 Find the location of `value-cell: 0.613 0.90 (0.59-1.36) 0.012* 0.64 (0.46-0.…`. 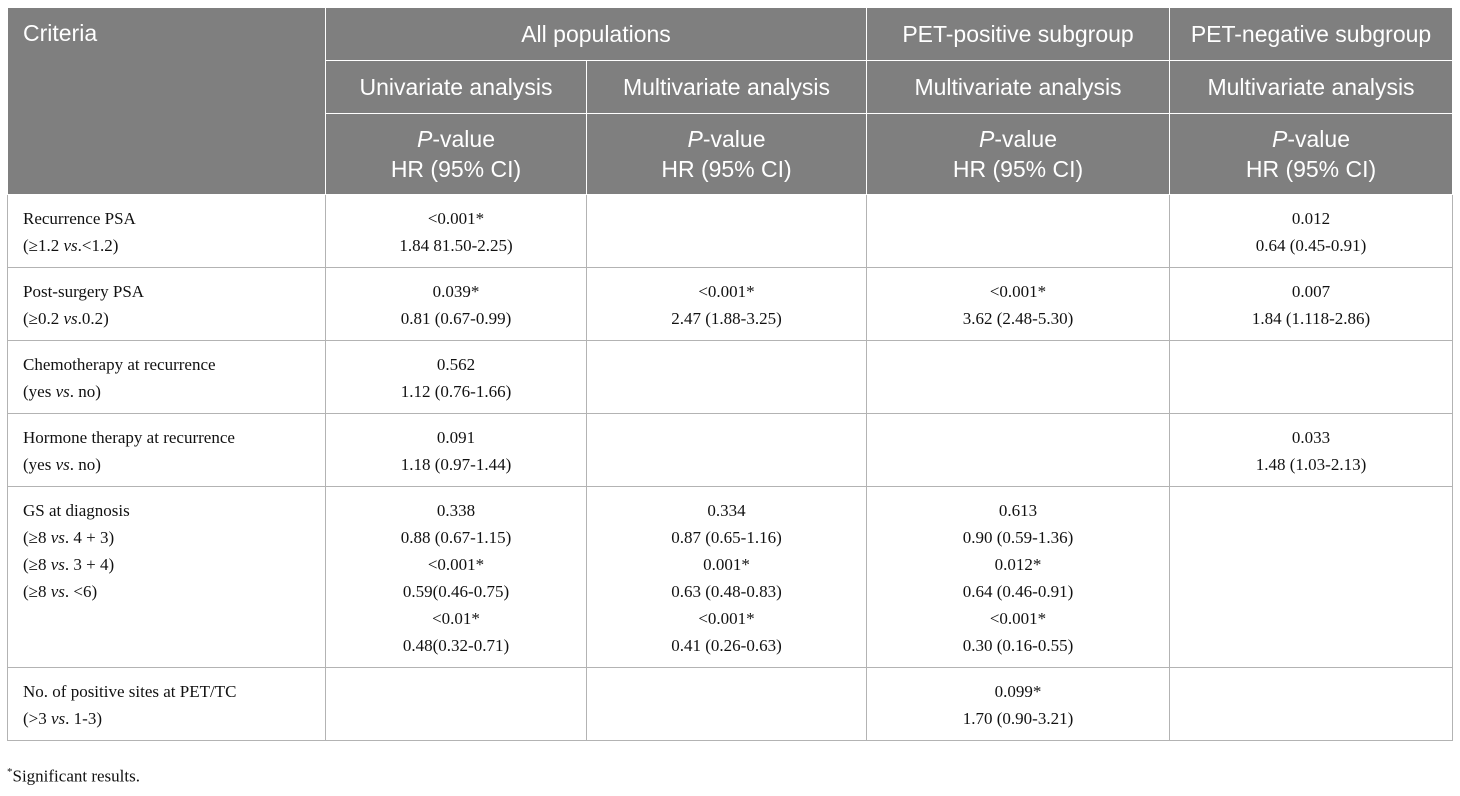

value-cell: 0.613 0.90 (0.59-1.36) 0.012* 0.64 (0.46-0.… is located at coordinates (1018, 577).